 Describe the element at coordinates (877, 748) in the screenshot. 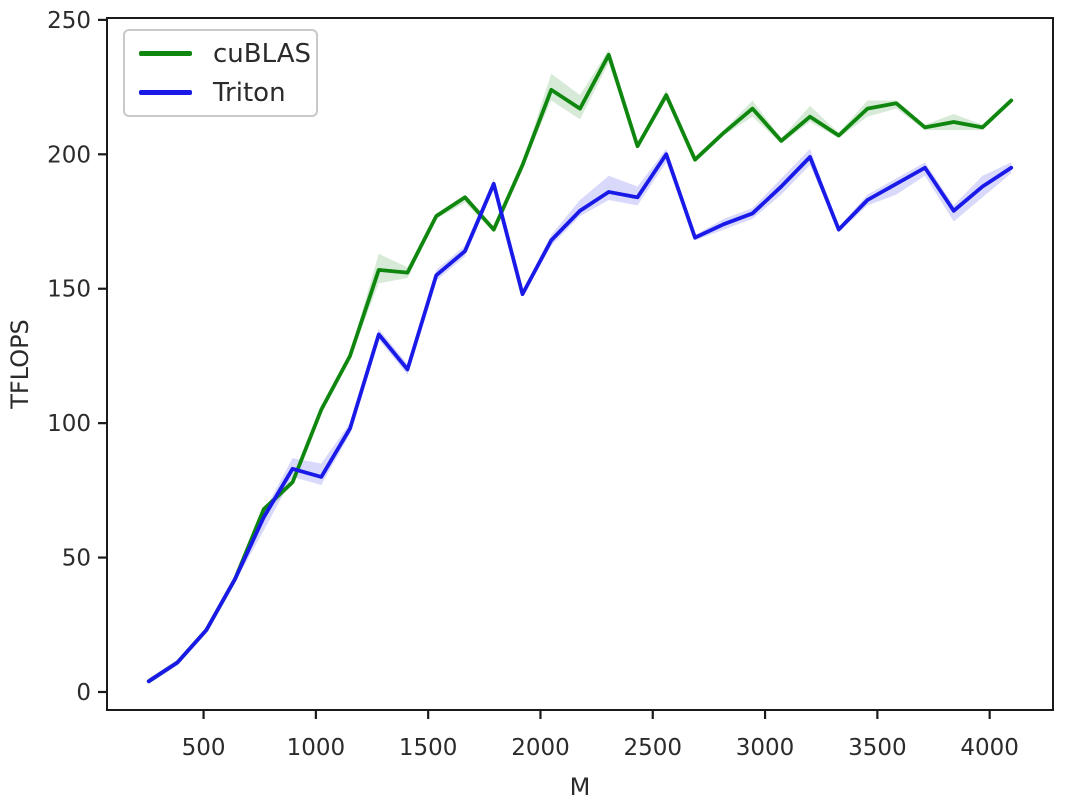

I see `x-tick-label: 3500` at that location.